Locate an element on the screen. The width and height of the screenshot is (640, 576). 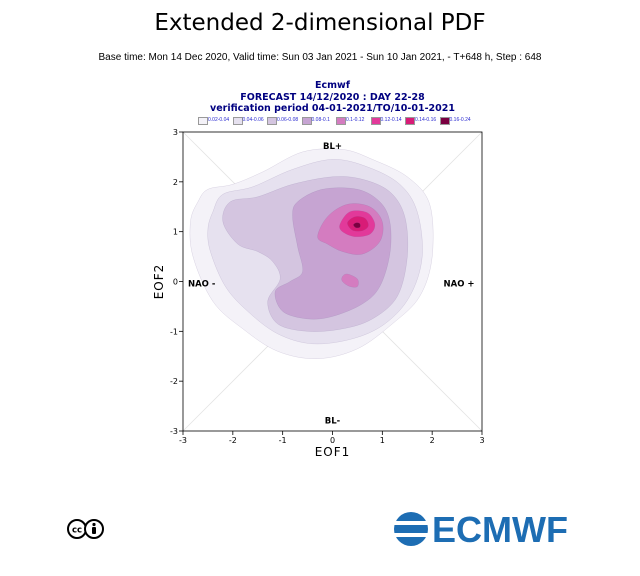
regime-label-right: NAO + is located at coordinates (459, 284).